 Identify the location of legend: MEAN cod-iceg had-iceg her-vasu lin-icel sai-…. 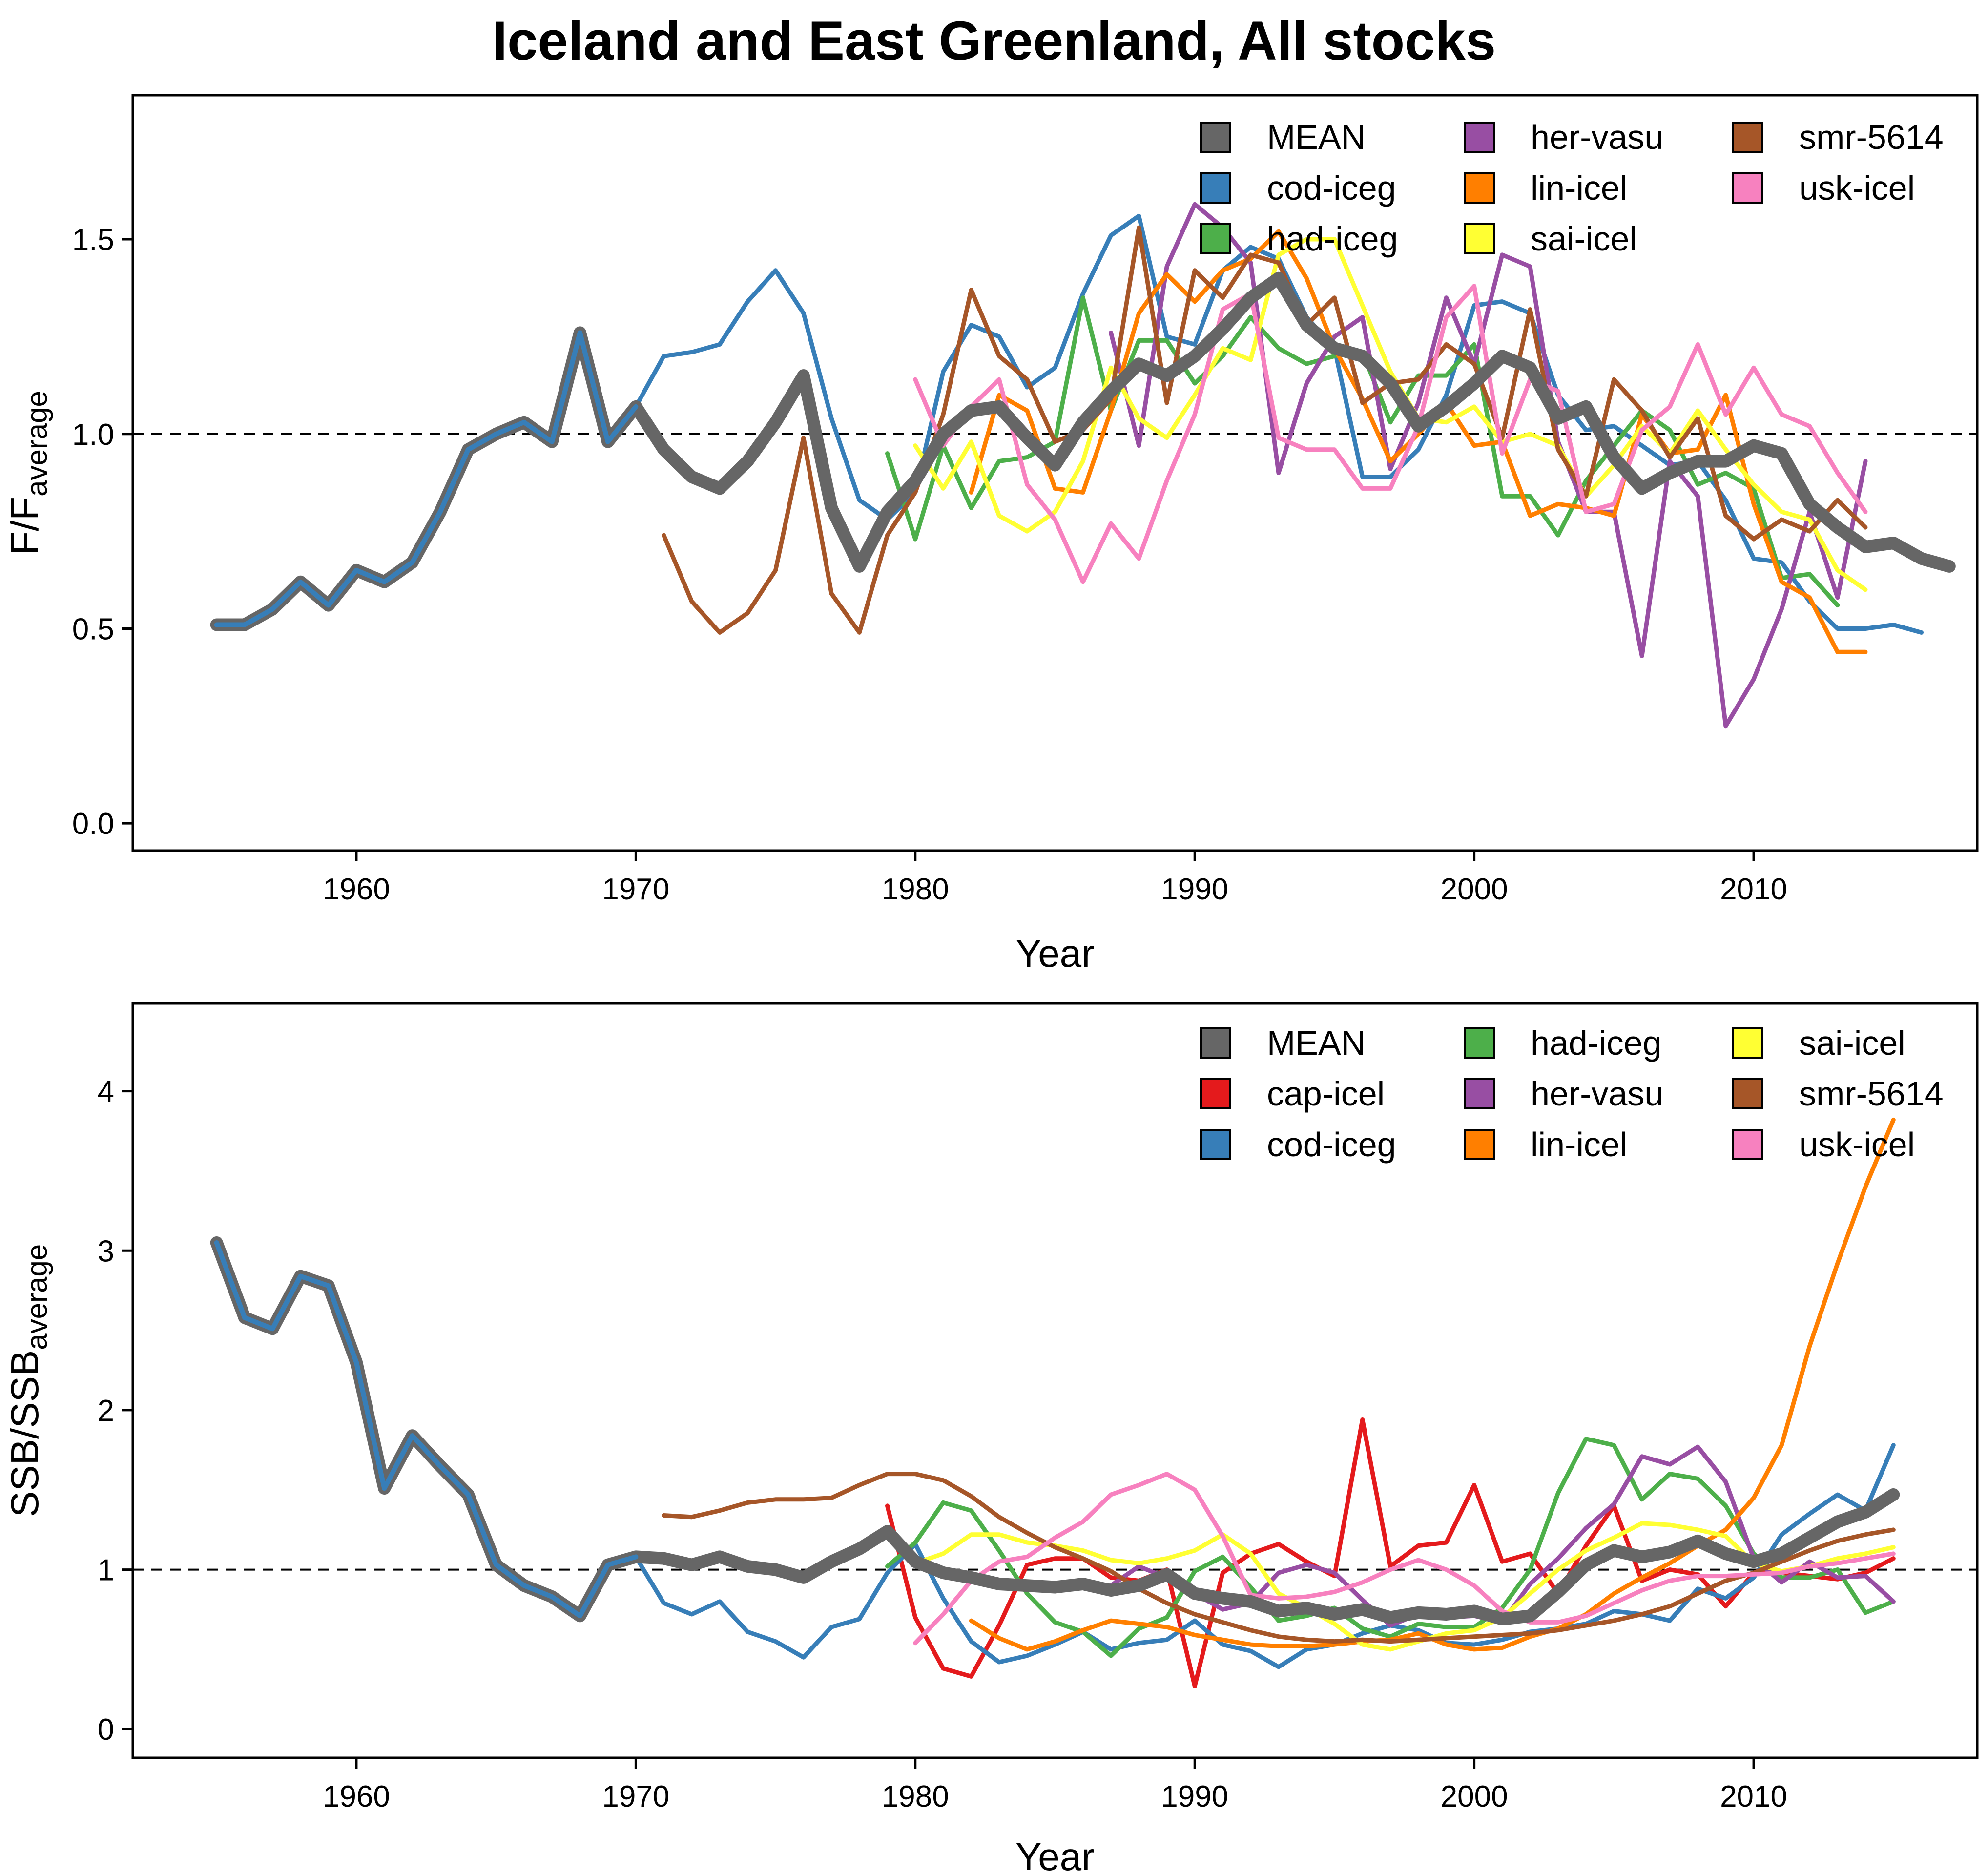
(1572, 188).